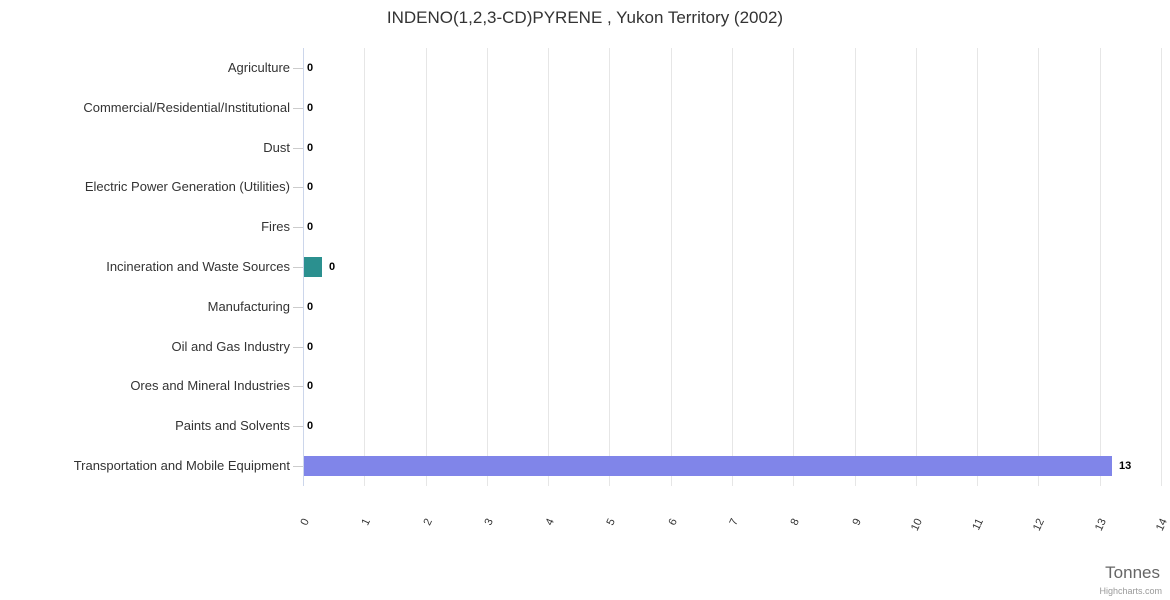 Image resolution: width=1170 pixels, height=600 pixels. I want to click on x-axis-title: Tonnes, so click(1132, 572).